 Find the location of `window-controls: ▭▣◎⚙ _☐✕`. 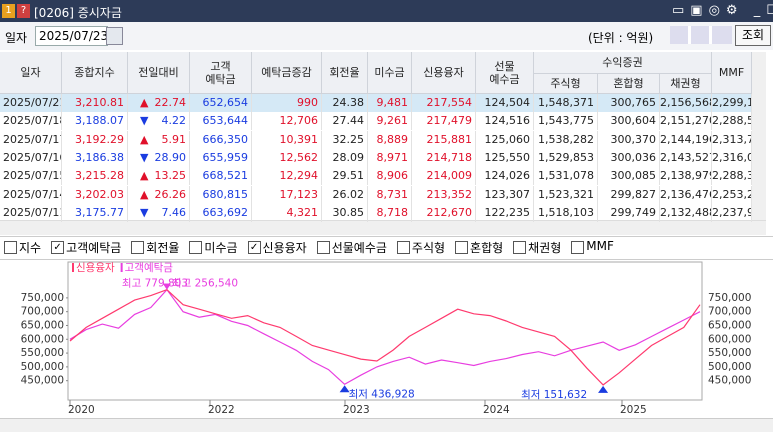

window-controls: ▭▣◎⚙ _☐✕ is located at coordinates (722, 10).